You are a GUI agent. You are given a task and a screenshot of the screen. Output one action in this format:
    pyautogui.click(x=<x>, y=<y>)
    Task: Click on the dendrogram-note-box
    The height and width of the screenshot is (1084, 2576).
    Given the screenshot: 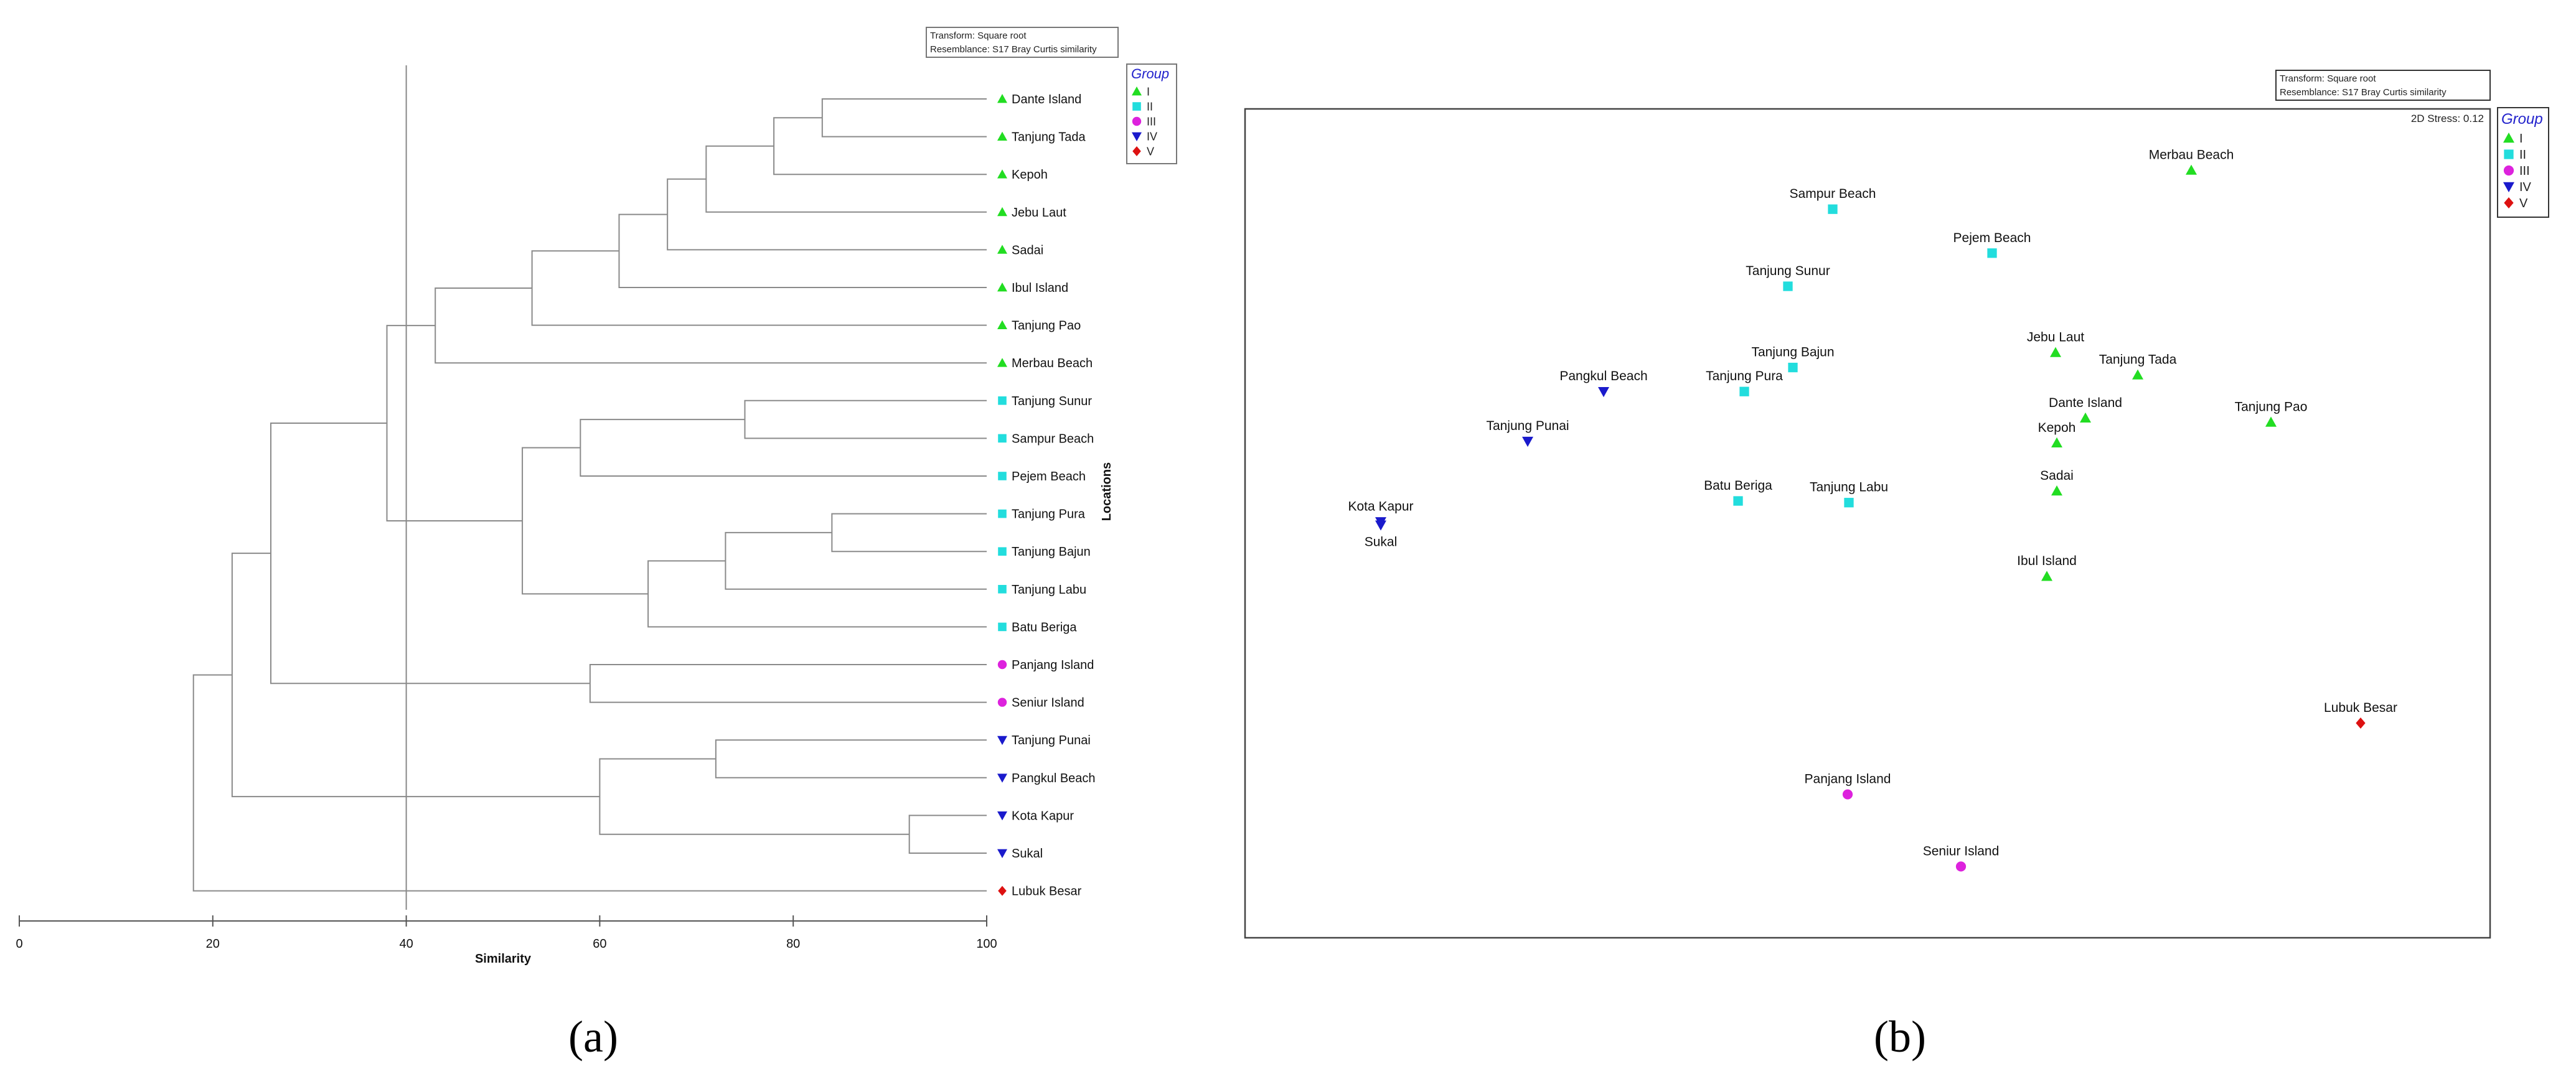 What is the action you would take?
    pyautogui.click(x=1022, y=42)
    